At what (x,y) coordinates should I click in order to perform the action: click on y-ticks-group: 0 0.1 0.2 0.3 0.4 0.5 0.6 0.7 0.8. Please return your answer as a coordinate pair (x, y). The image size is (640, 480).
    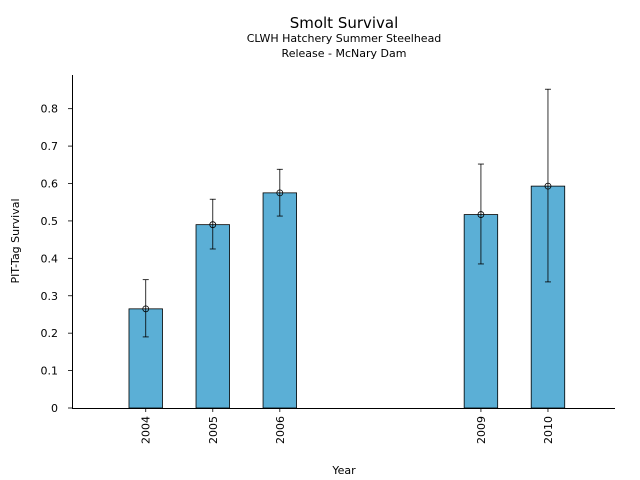
    Looking at the image, I should click on (56, 259).